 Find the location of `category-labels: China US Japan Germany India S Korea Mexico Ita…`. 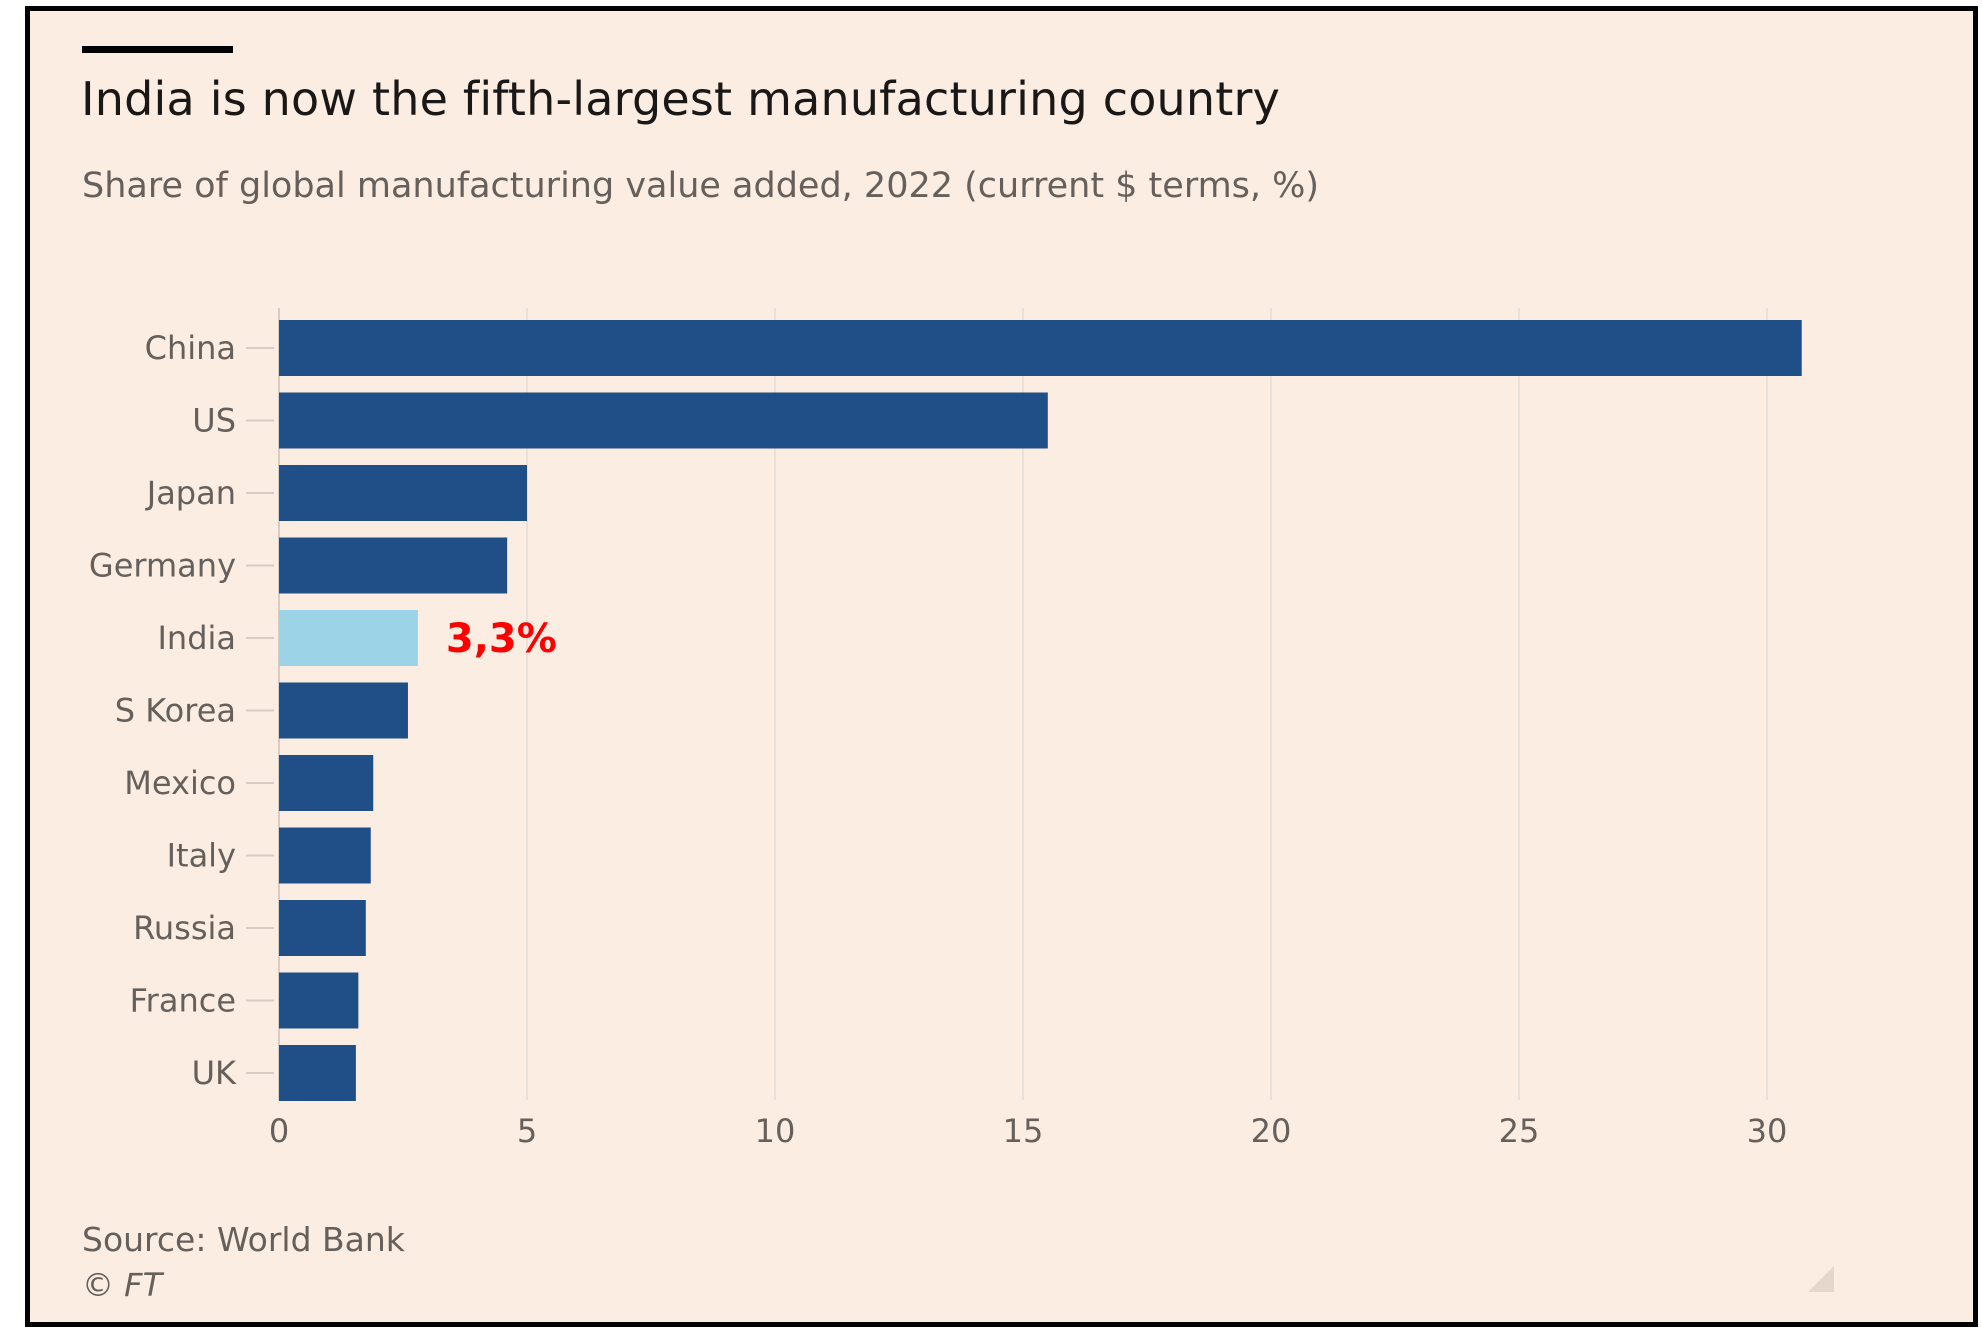

category-labels: China US Japan Germany India S Korea Mexico Ita… is located at coordinates (181, 710).